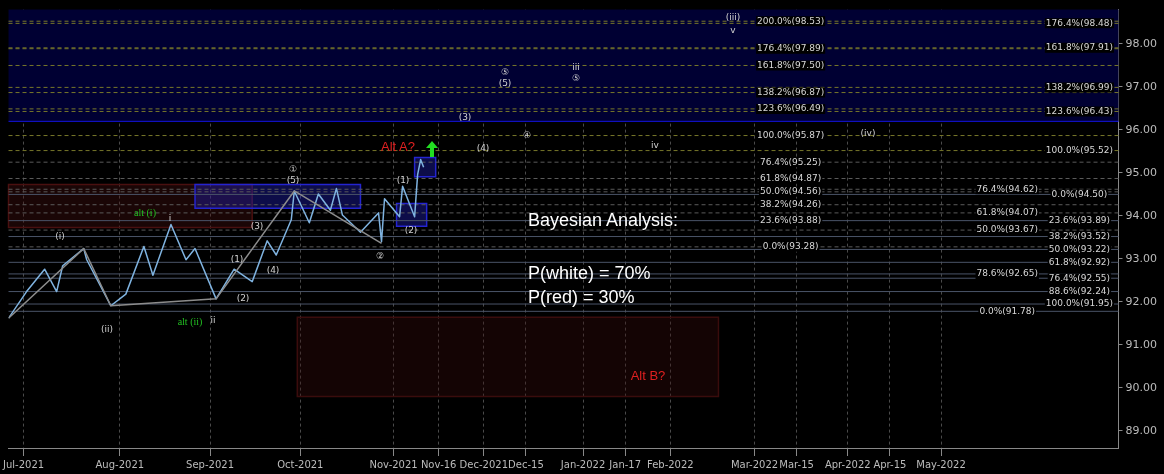 Image resolution: width=1164 pixels, height=474 pixels. What do you see at coordinates (791, 48) in the screenshot?
I see `annotation: 176.4%(97.89)` at bounding box center [791, 48].